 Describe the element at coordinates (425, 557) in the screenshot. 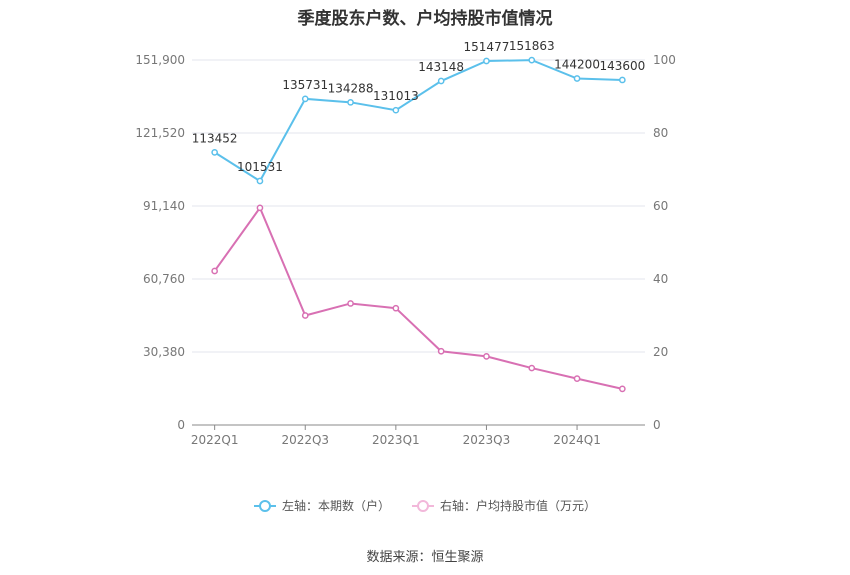

I see `data-source-note: 数据来源：恒生聚源` at that location.